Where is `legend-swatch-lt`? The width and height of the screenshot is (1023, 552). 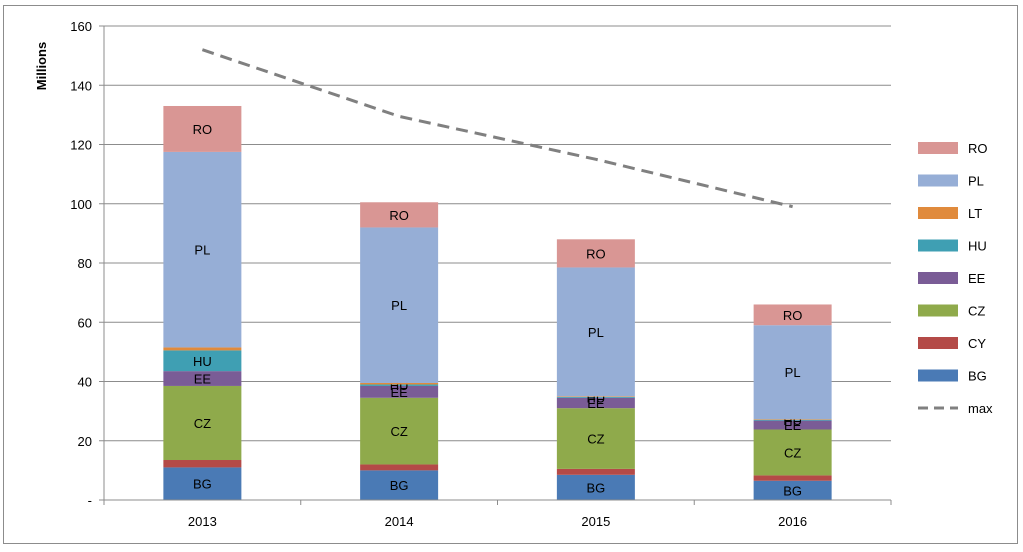
legend-swatch-lt is located at coordinates (938, 213).